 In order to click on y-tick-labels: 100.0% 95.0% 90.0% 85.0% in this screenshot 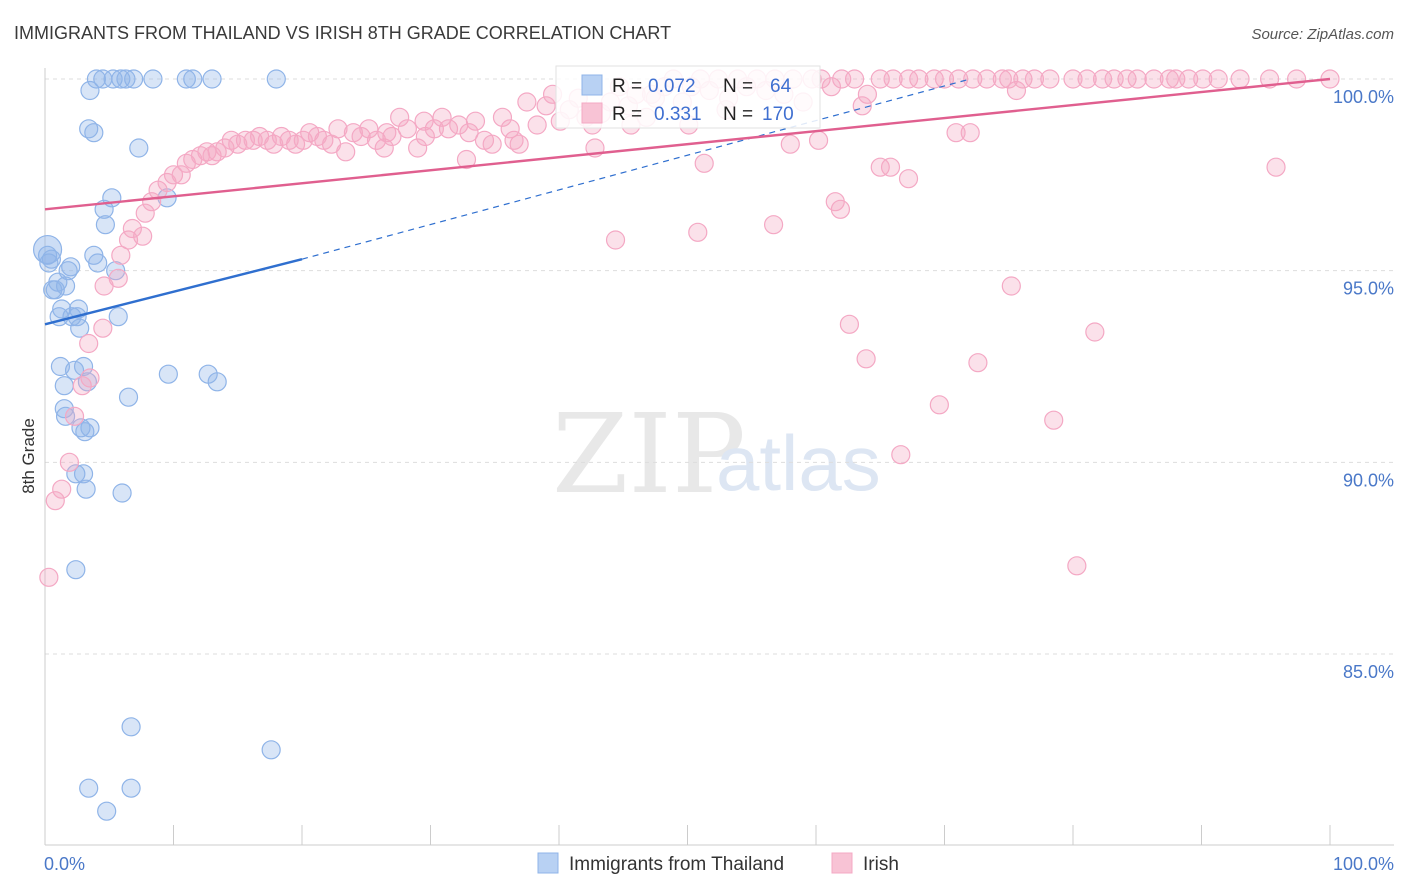, I will do `click(1363, 384)`.